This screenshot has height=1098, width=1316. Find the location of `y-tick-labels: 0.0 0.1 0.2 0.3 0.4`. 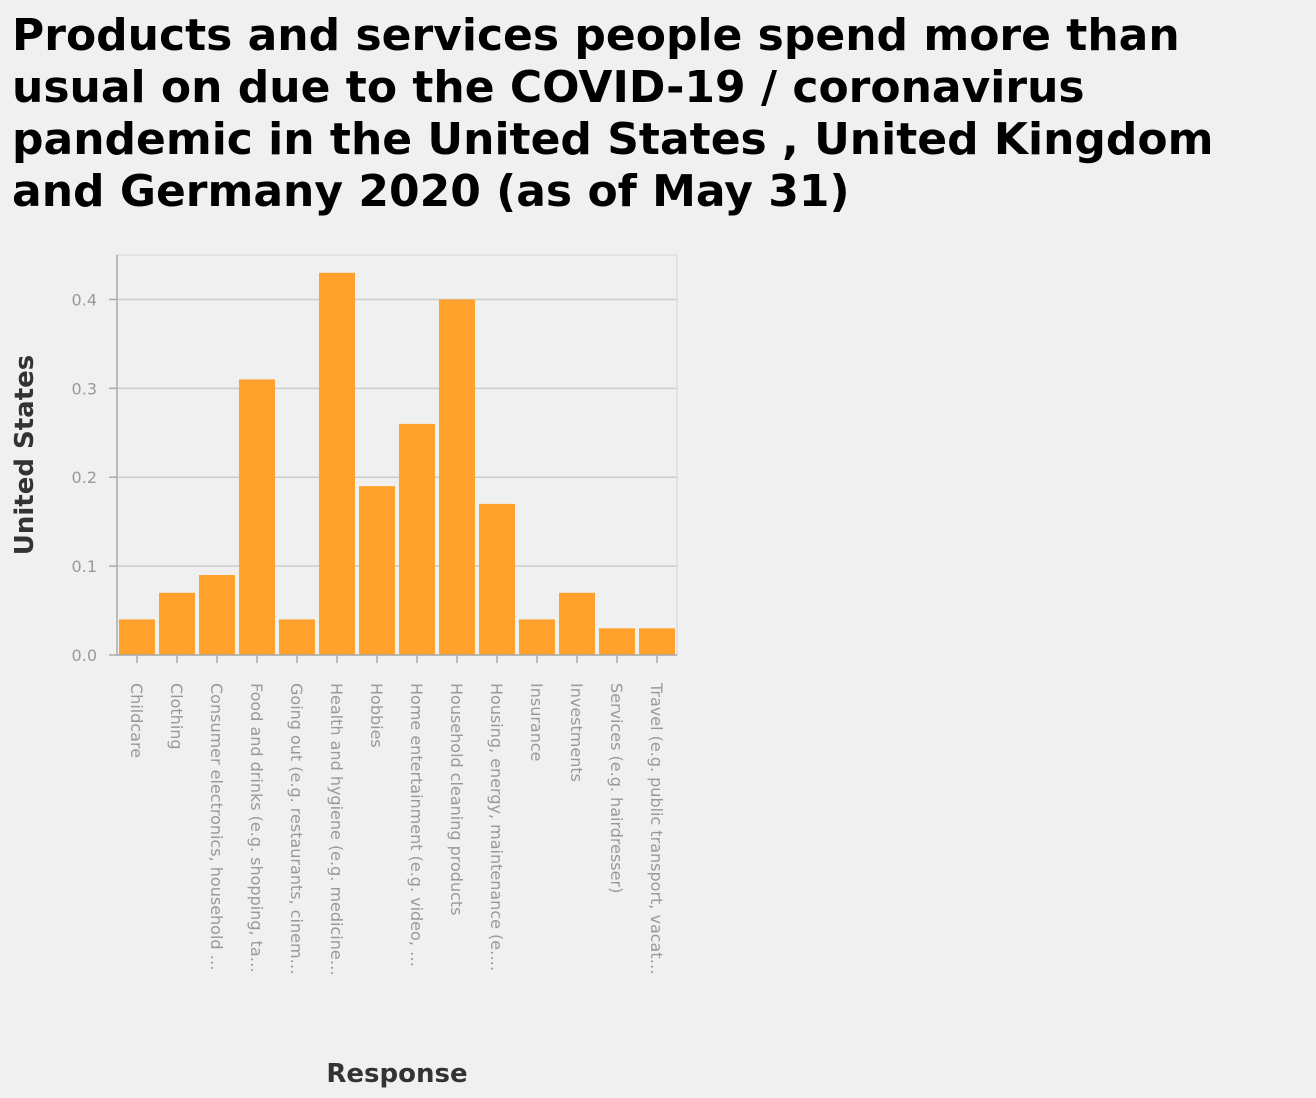

y-tick-labels: 0.0 0.1 0.2 0.3 0.4 is located at coordinates (84, 477).